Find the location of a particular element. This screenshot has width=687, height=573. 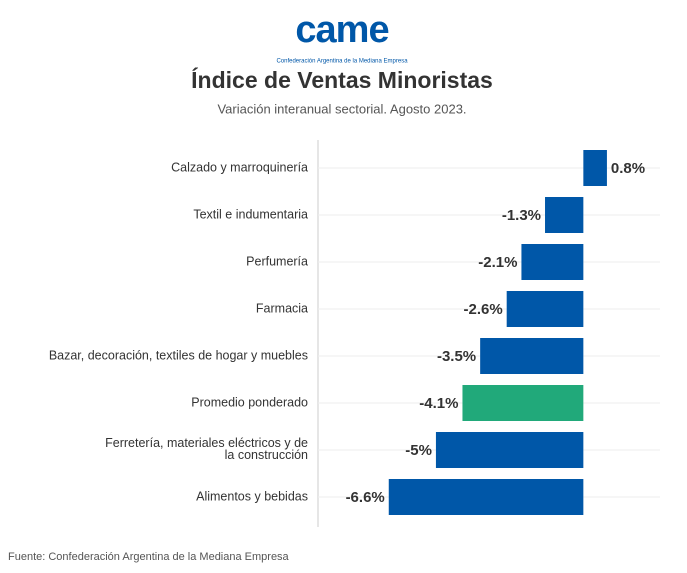

value-label: -3.5% is located at coordinates (456, 356).